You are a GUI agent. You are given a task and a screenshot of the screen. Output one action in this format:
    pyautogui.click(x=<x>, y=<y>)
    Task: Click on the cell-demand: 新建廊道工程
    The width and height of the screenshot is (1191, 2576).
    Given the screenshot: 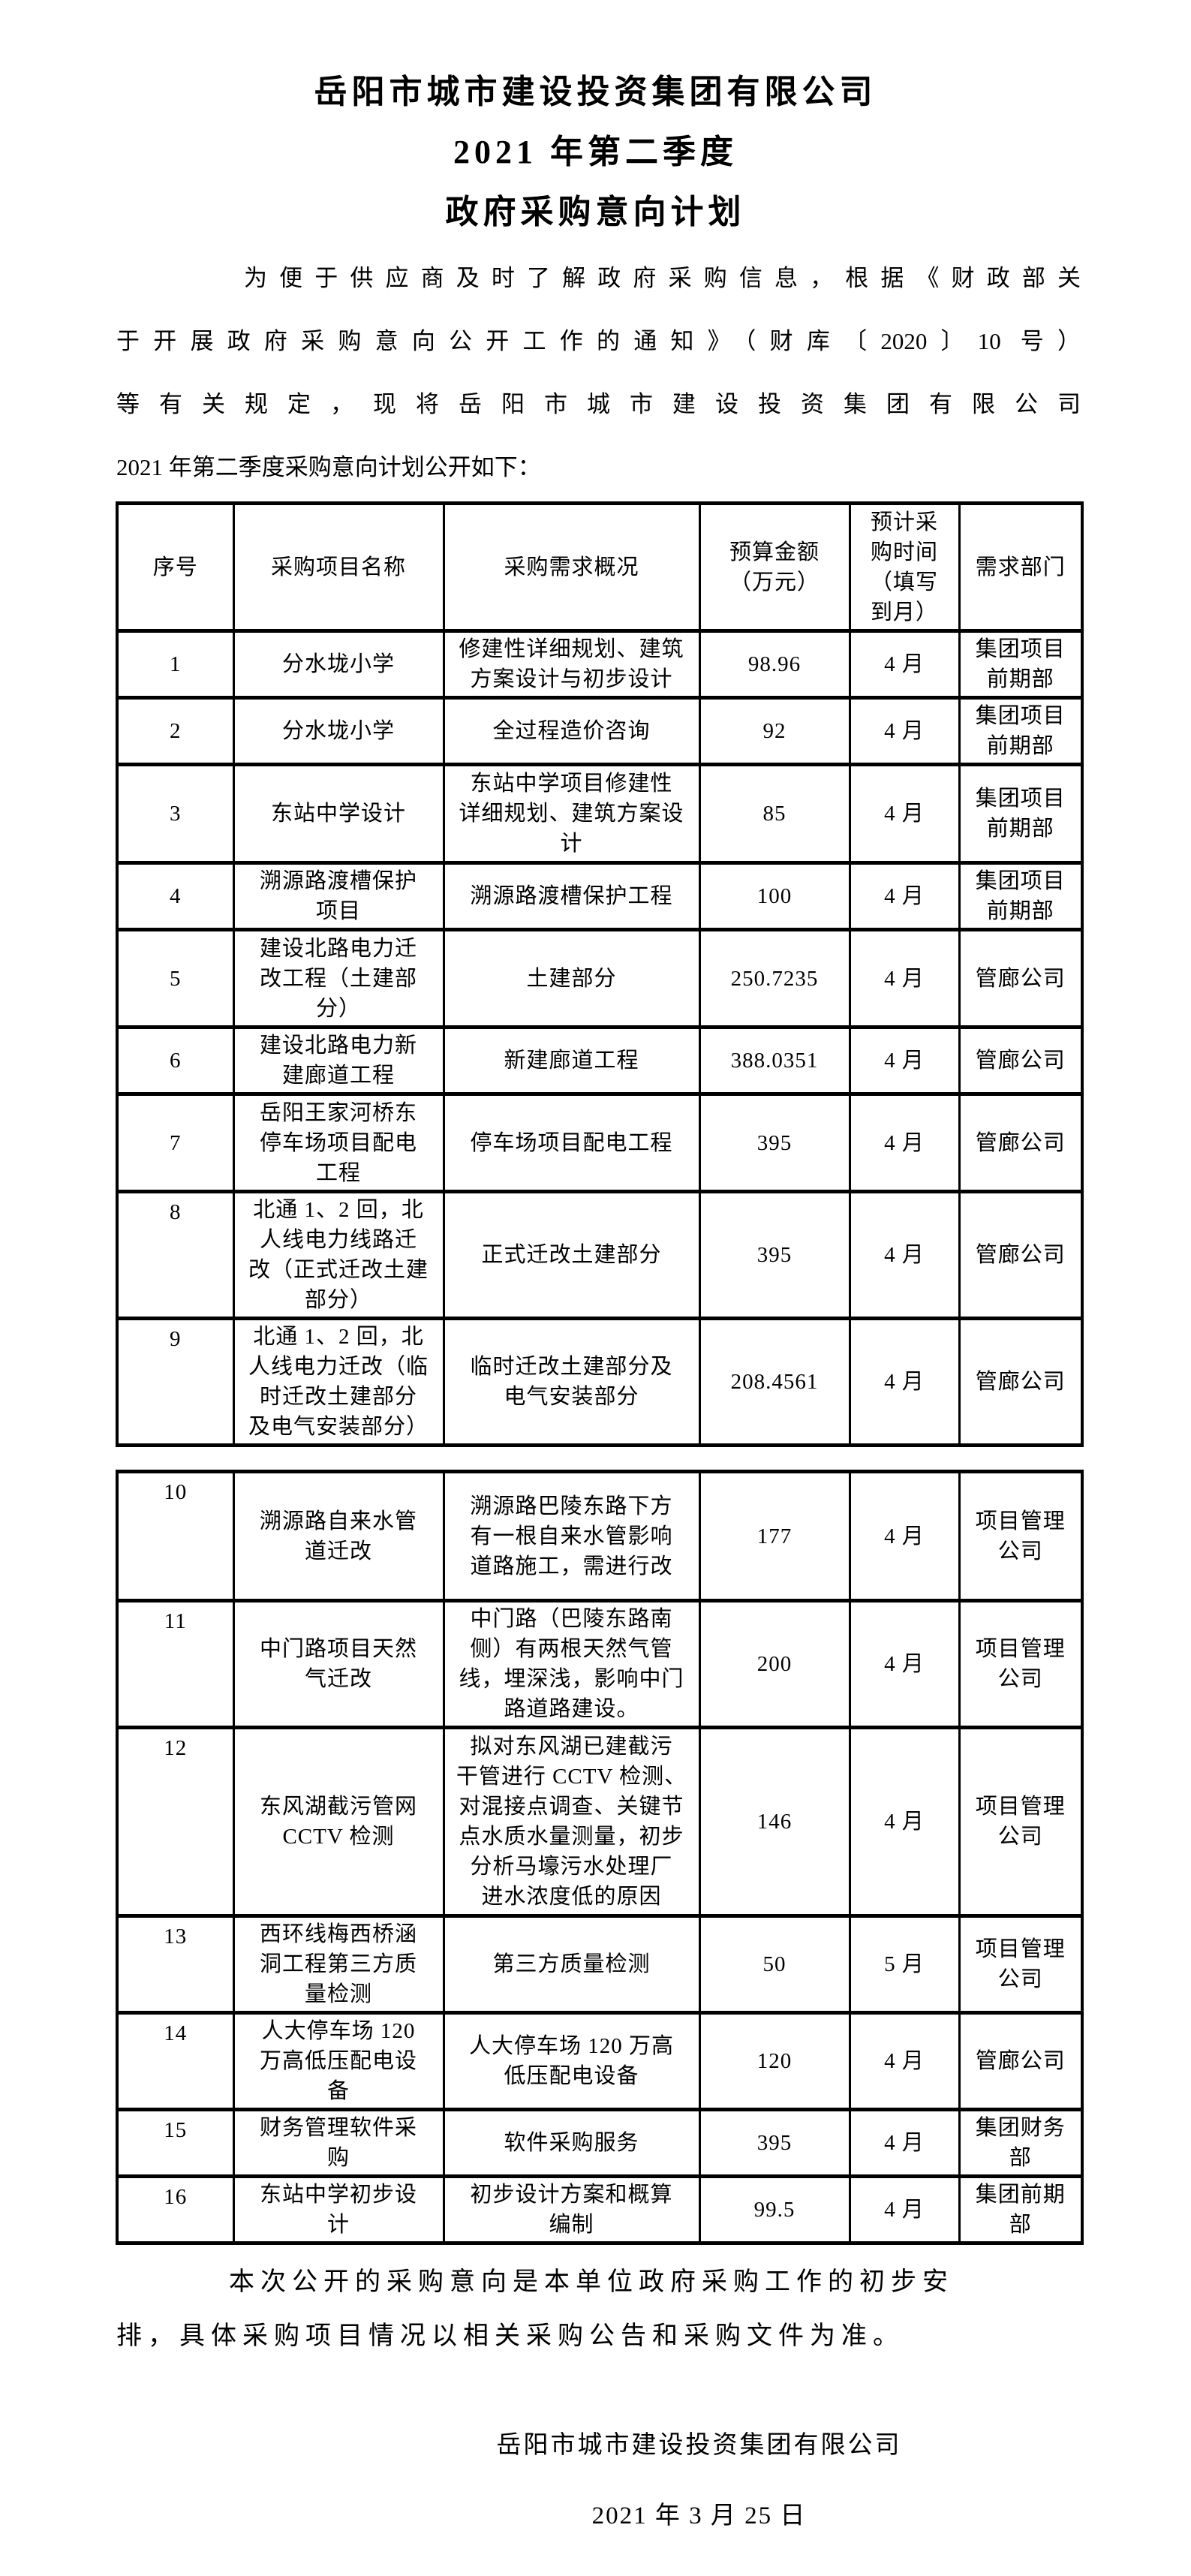 What is the action you would take?
    pyautogui.click(x=571, y=1060)
    